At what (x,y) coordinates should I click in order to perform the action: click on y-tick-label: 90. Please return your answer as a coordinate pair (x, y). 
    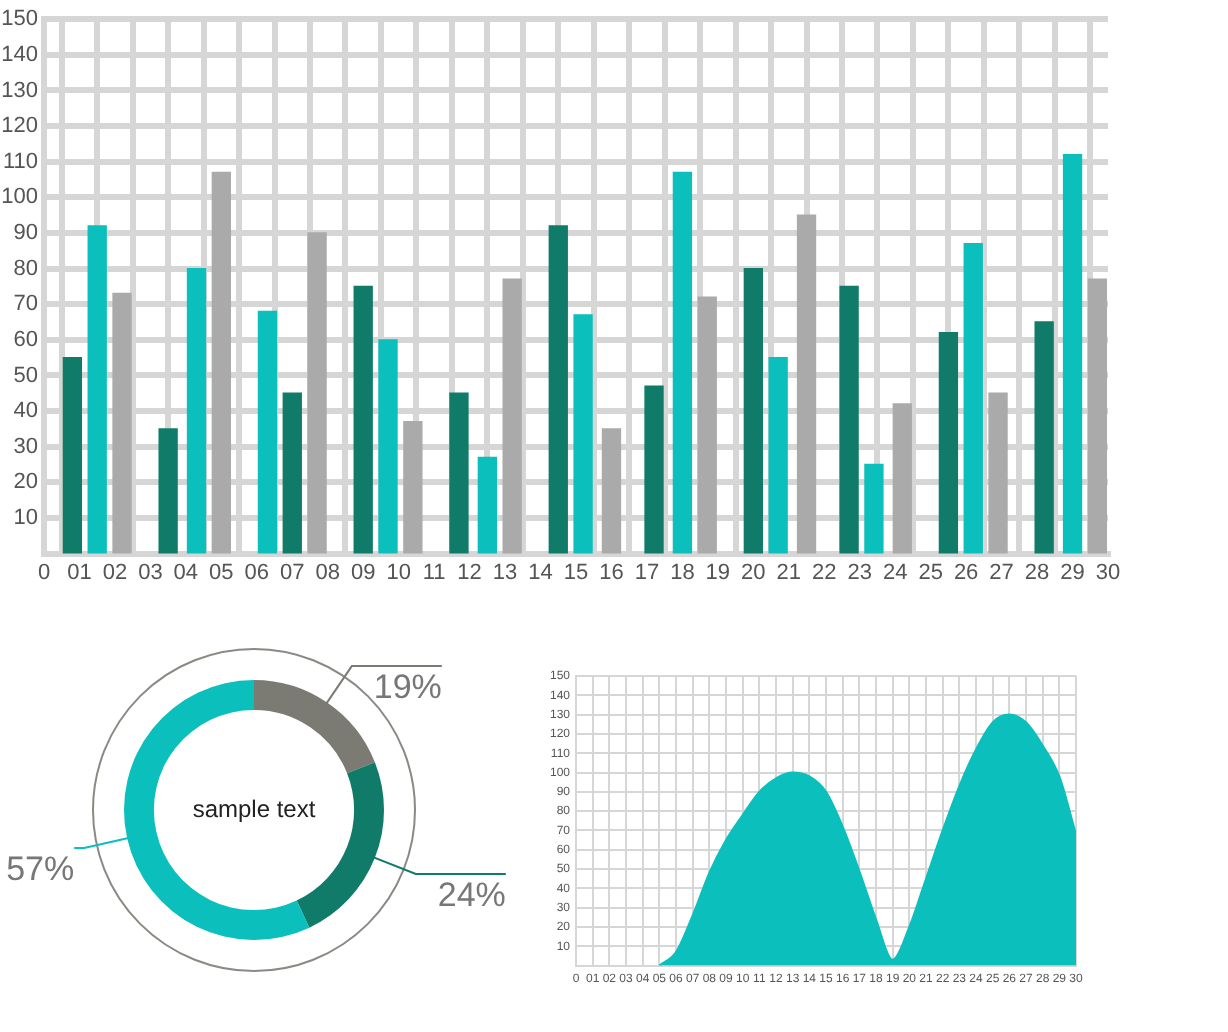
    Looking at the image, I should click on (25, 233).